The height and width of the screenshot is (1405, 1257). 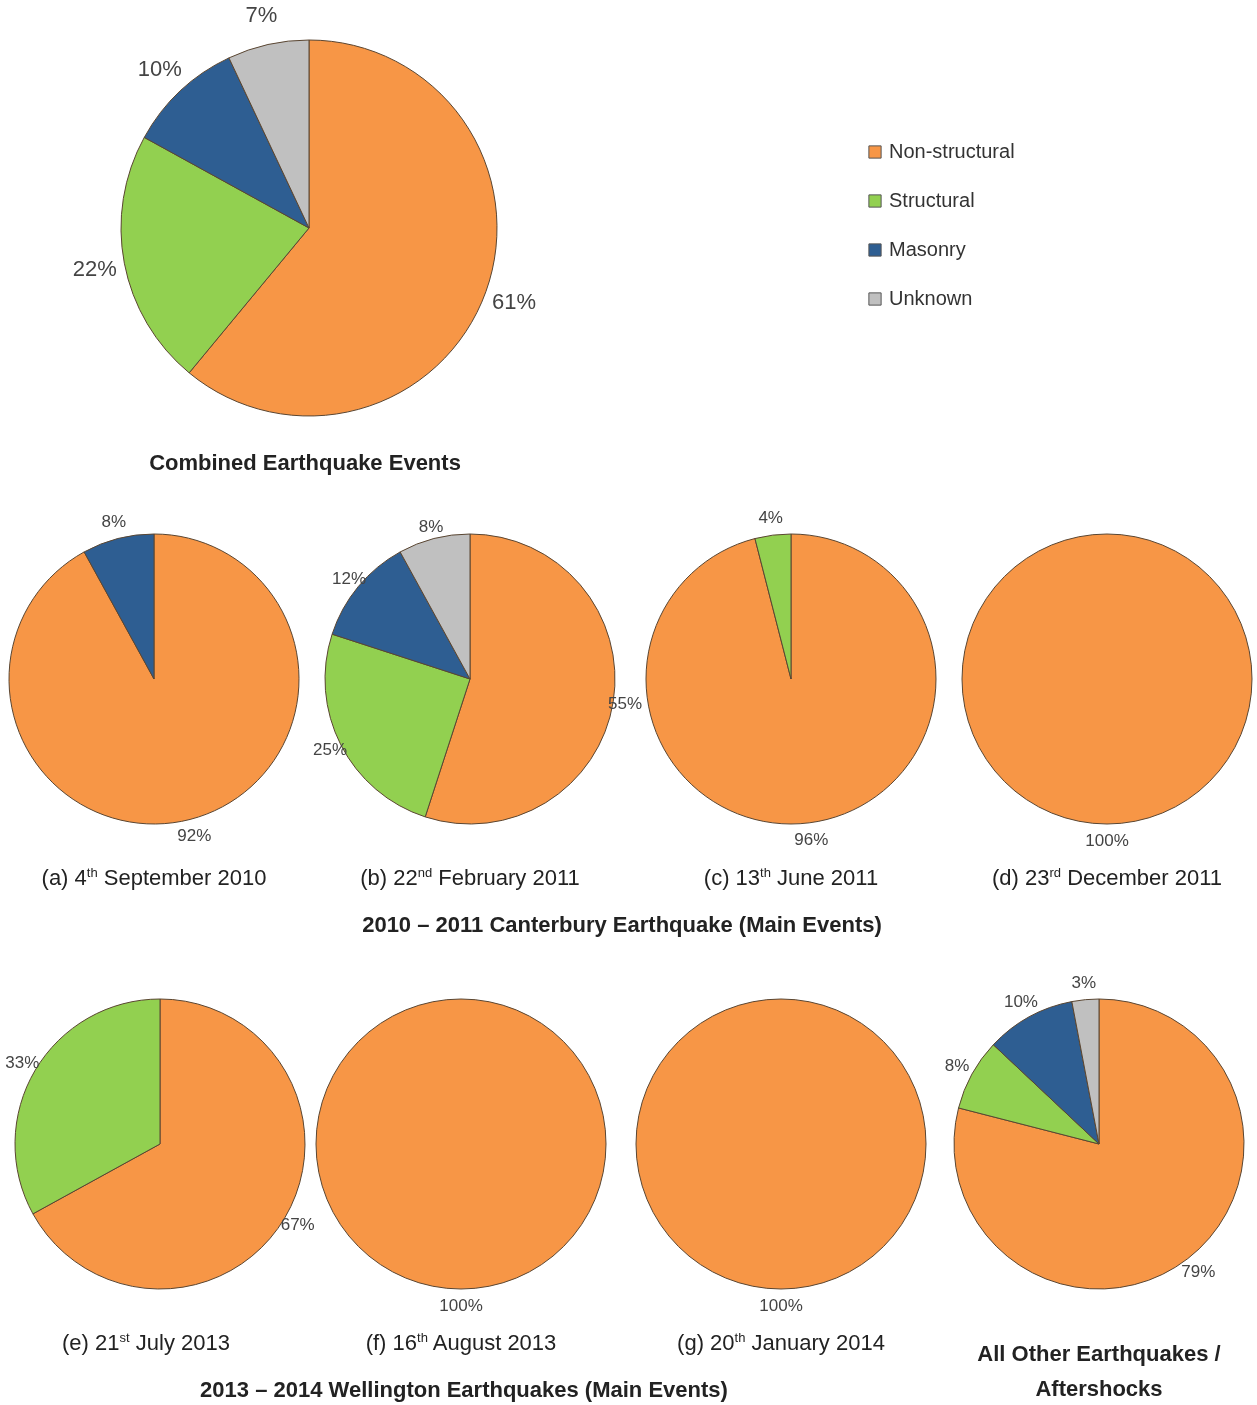 What do you see at coordinates (1099, 1371) in the screenshot?
I see `text: All Other Earthquakes / Aftershocks` at bounding box center [1099, 1371].